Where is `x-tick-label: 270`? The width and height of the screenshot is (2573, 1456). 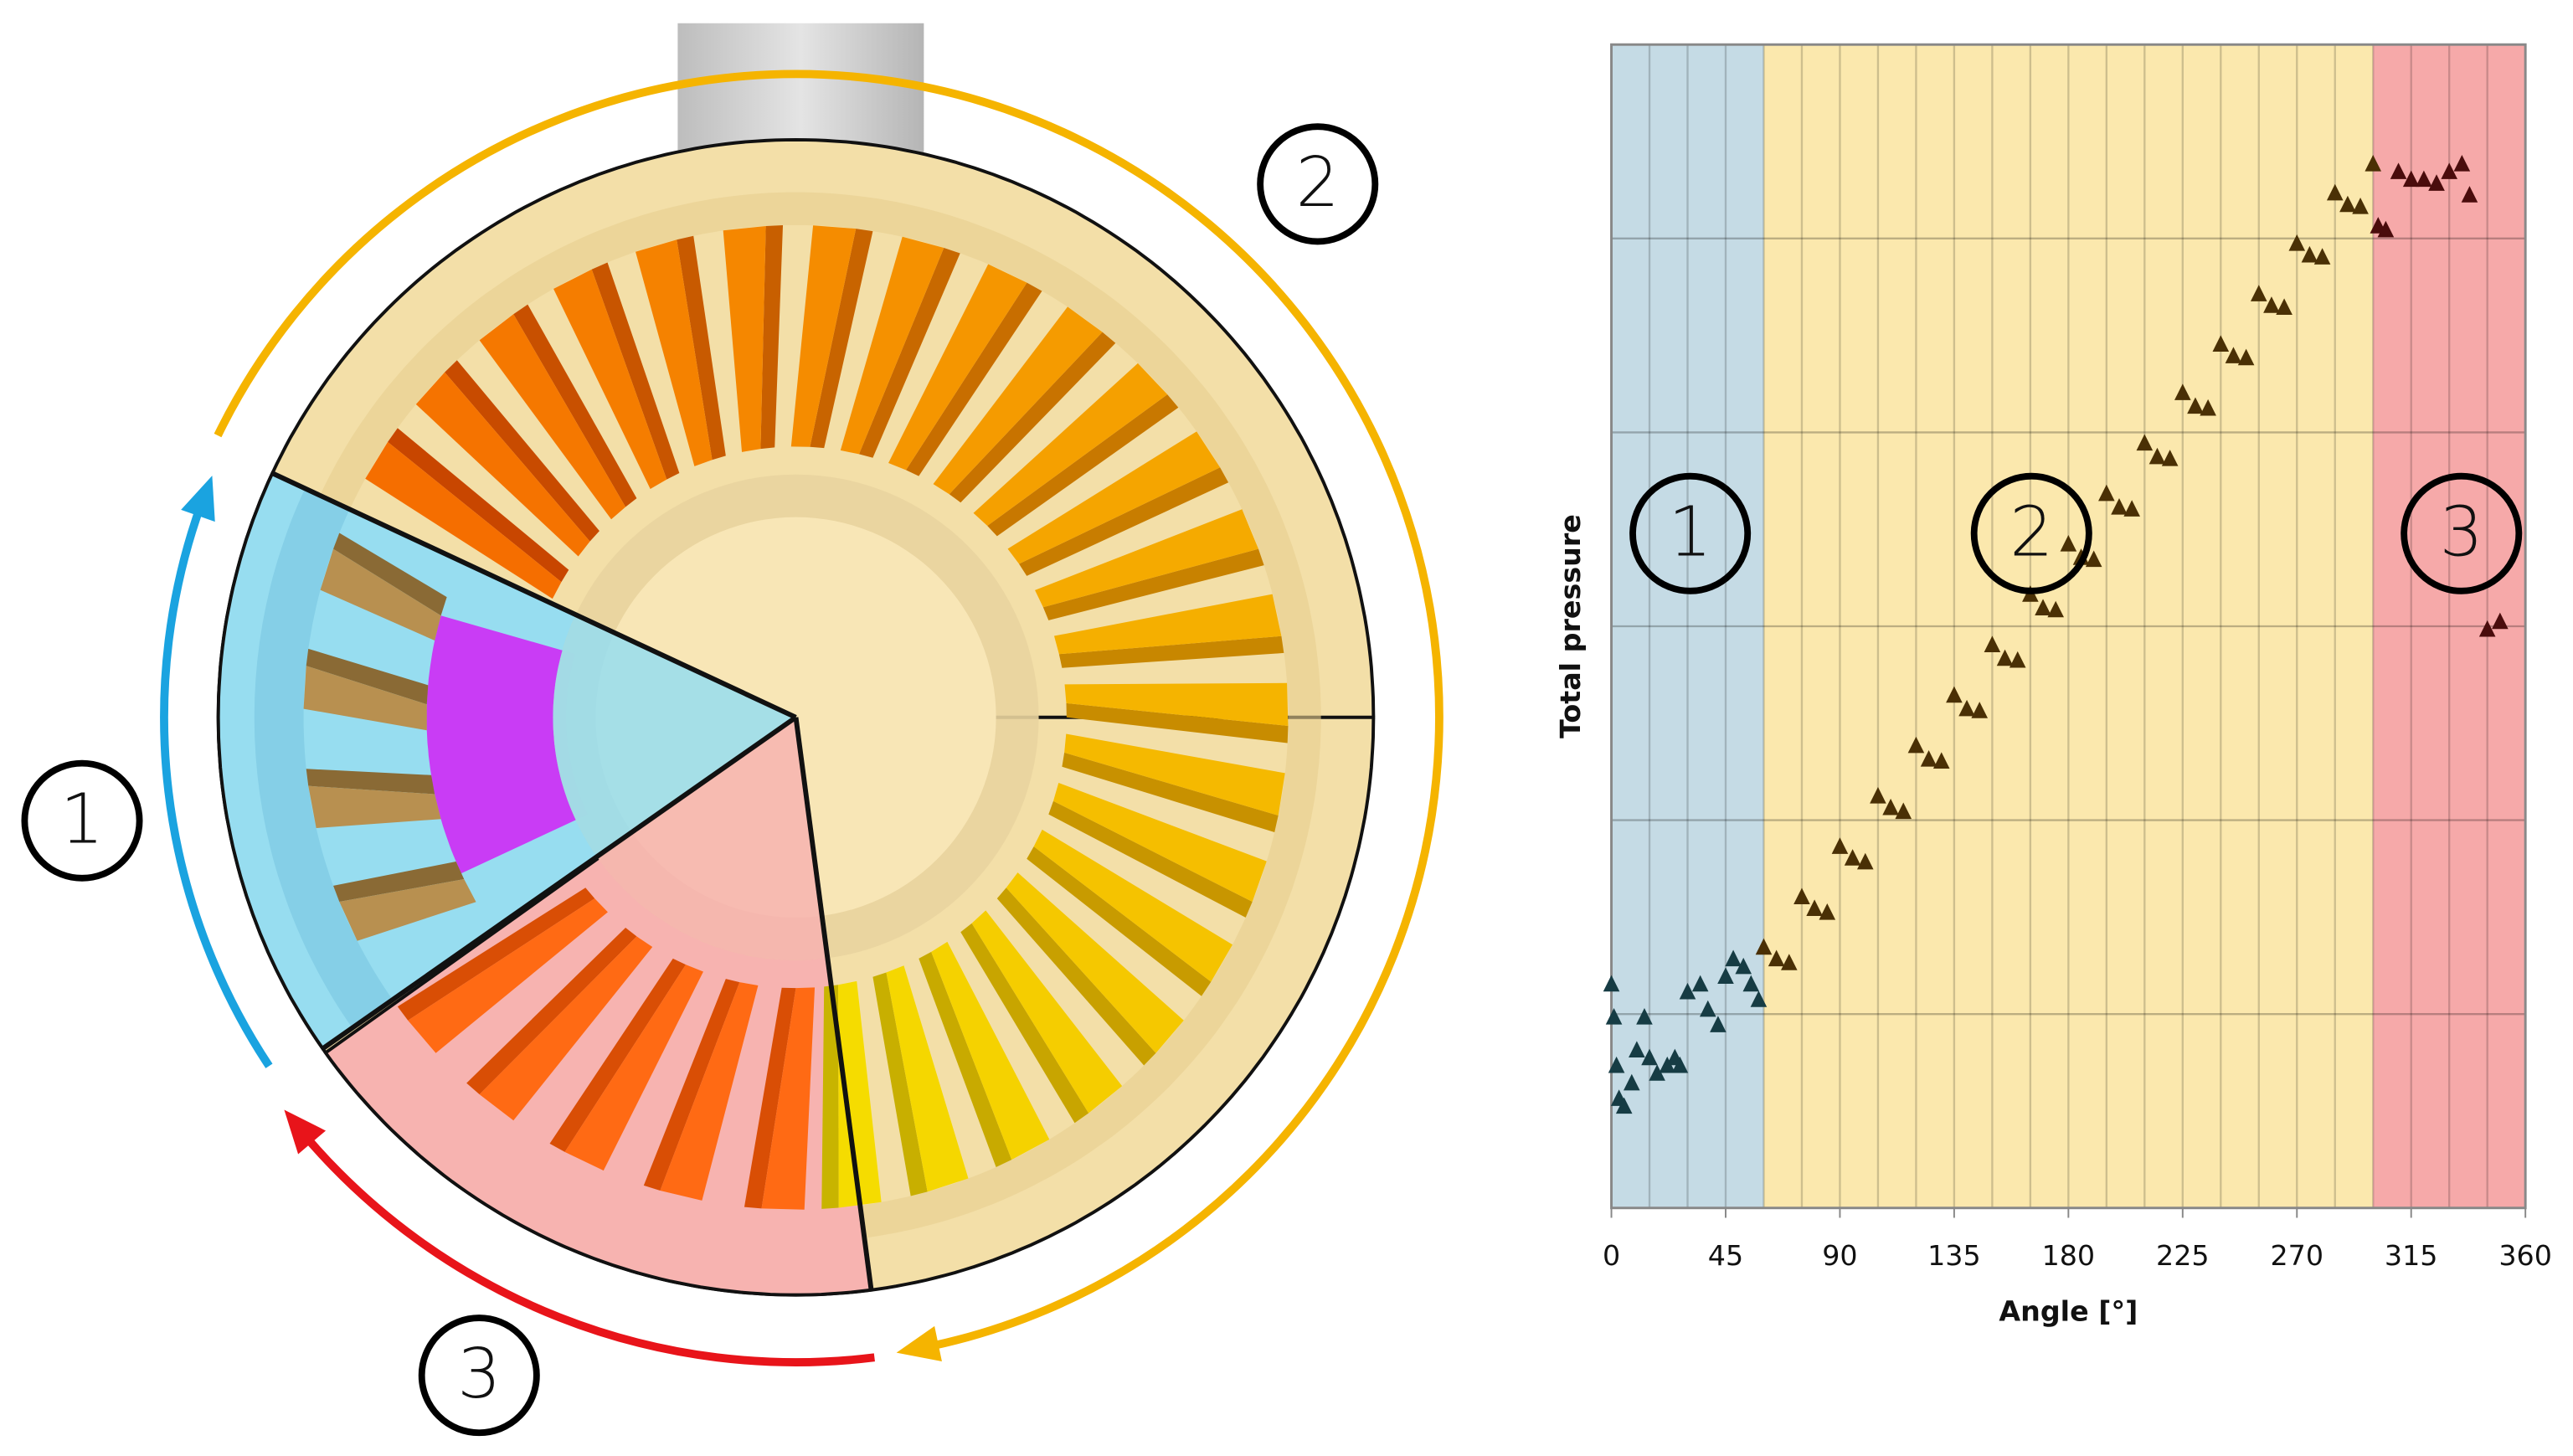
x-tick-label: 270 is located at coordinates (2296, 1255).